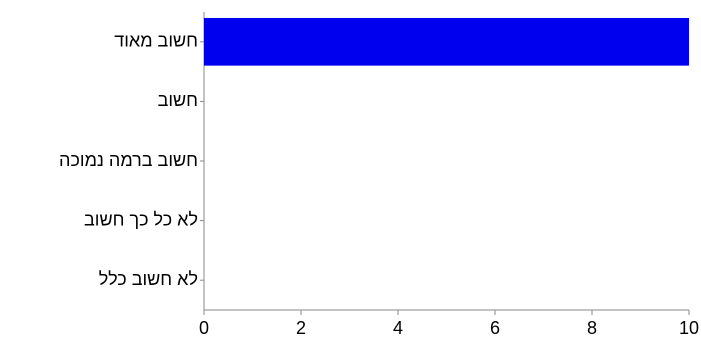 The image size is (701, 345). Describe the element at coordinates (398, 328) in the screenshot. I see `x-tick-label: 4` at that location.